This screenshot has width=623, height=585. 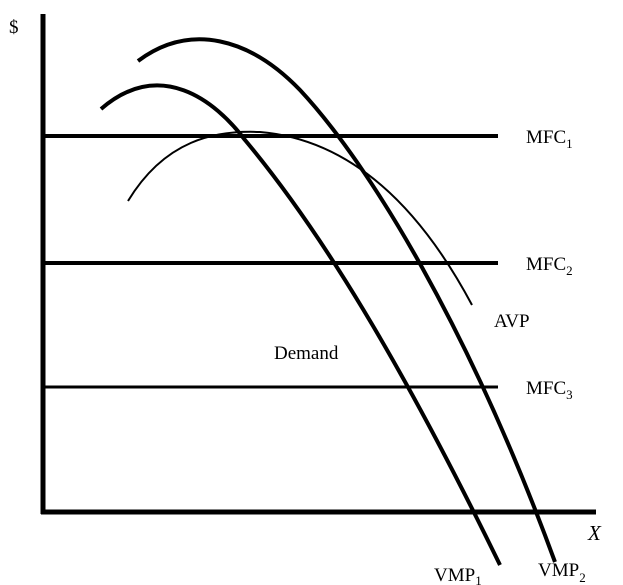 What do you see at coordinates (569, 143) in the screenshot?
I see `mfc1-label-sub: 1` at bounding box center [569, 143].